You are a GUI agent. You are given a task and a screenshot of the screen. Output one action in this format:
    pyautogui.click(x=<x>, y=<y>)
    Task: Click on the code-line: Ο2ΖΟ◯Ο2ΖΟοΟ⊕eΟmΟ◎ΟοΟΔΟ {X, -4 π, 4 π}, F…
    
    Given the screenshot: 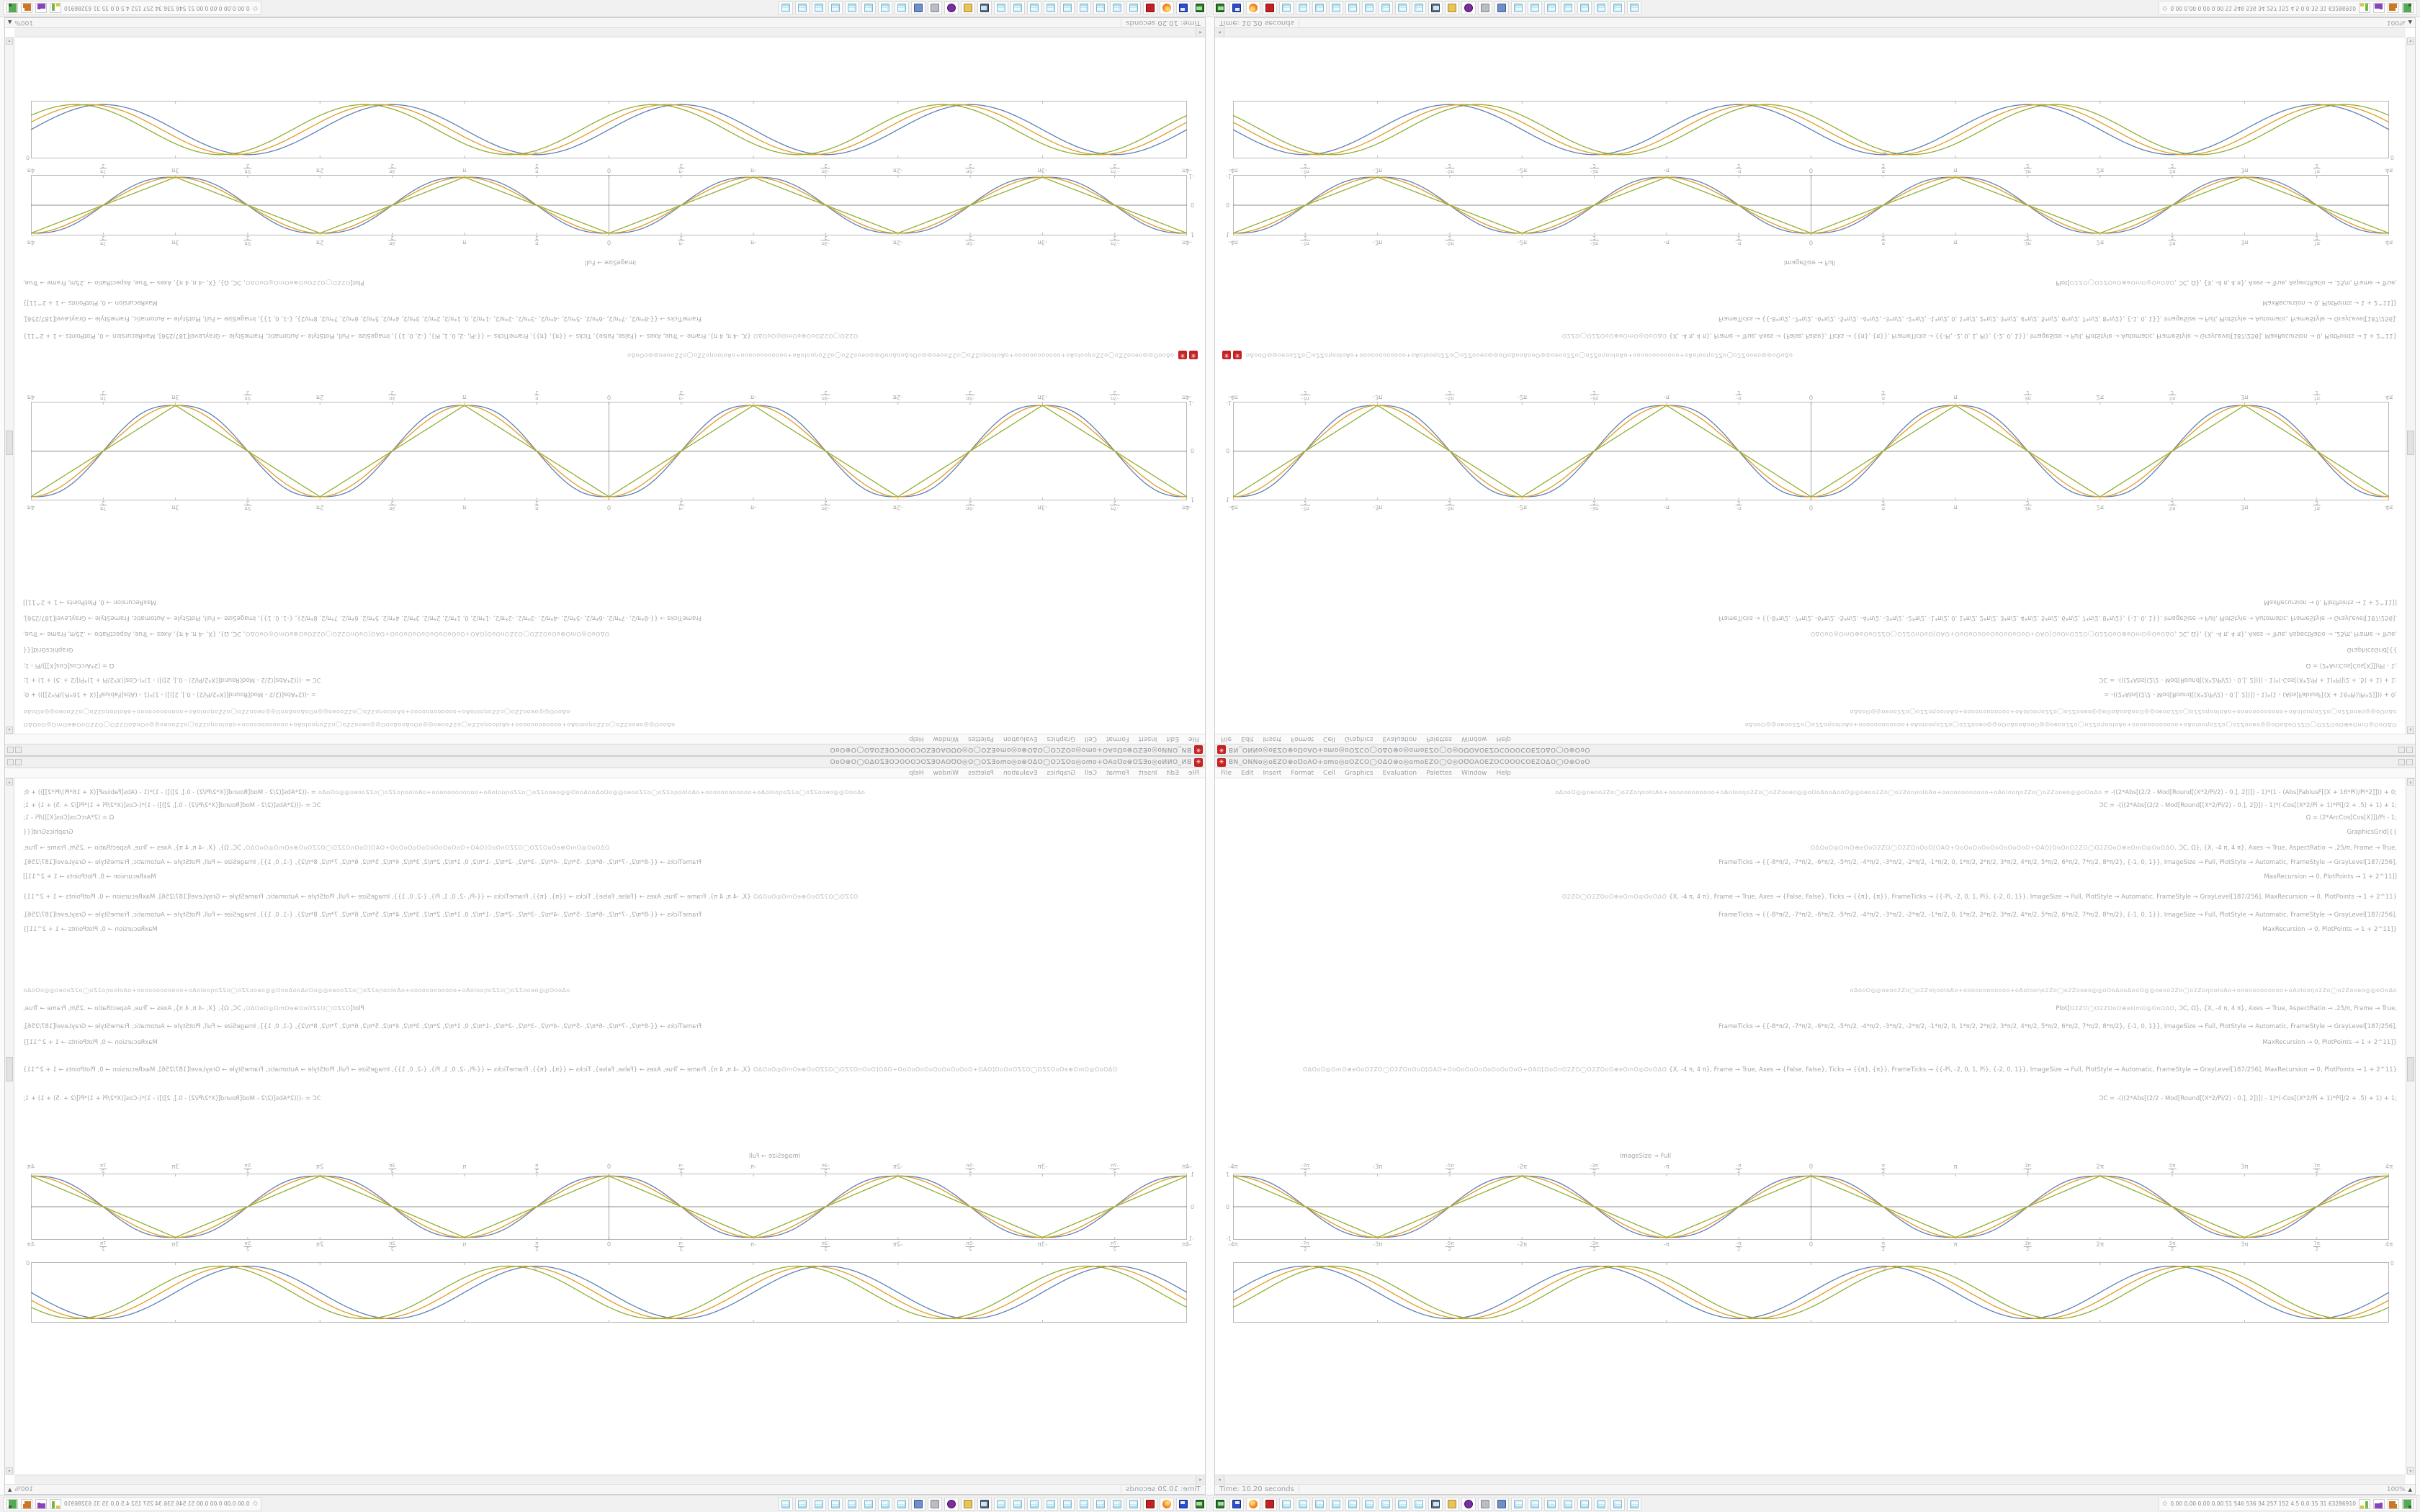 What is the action you would take?
    pyautogui.click(x=610, y=897)
    